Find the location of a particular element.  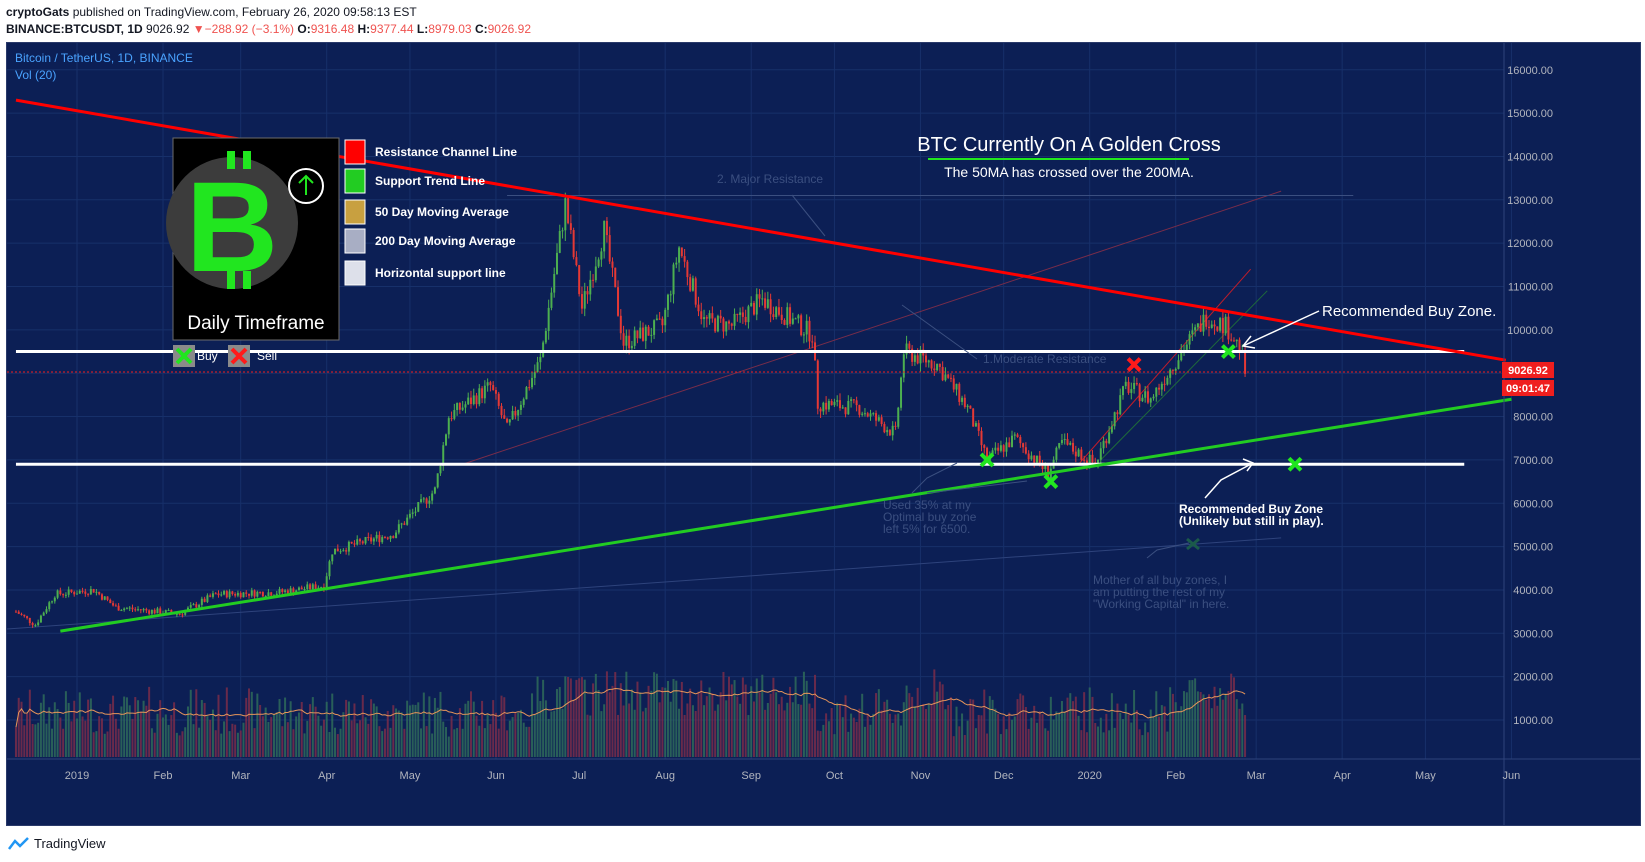

price-tick-label: 15000.00 is located at coordinates (1530, 114).